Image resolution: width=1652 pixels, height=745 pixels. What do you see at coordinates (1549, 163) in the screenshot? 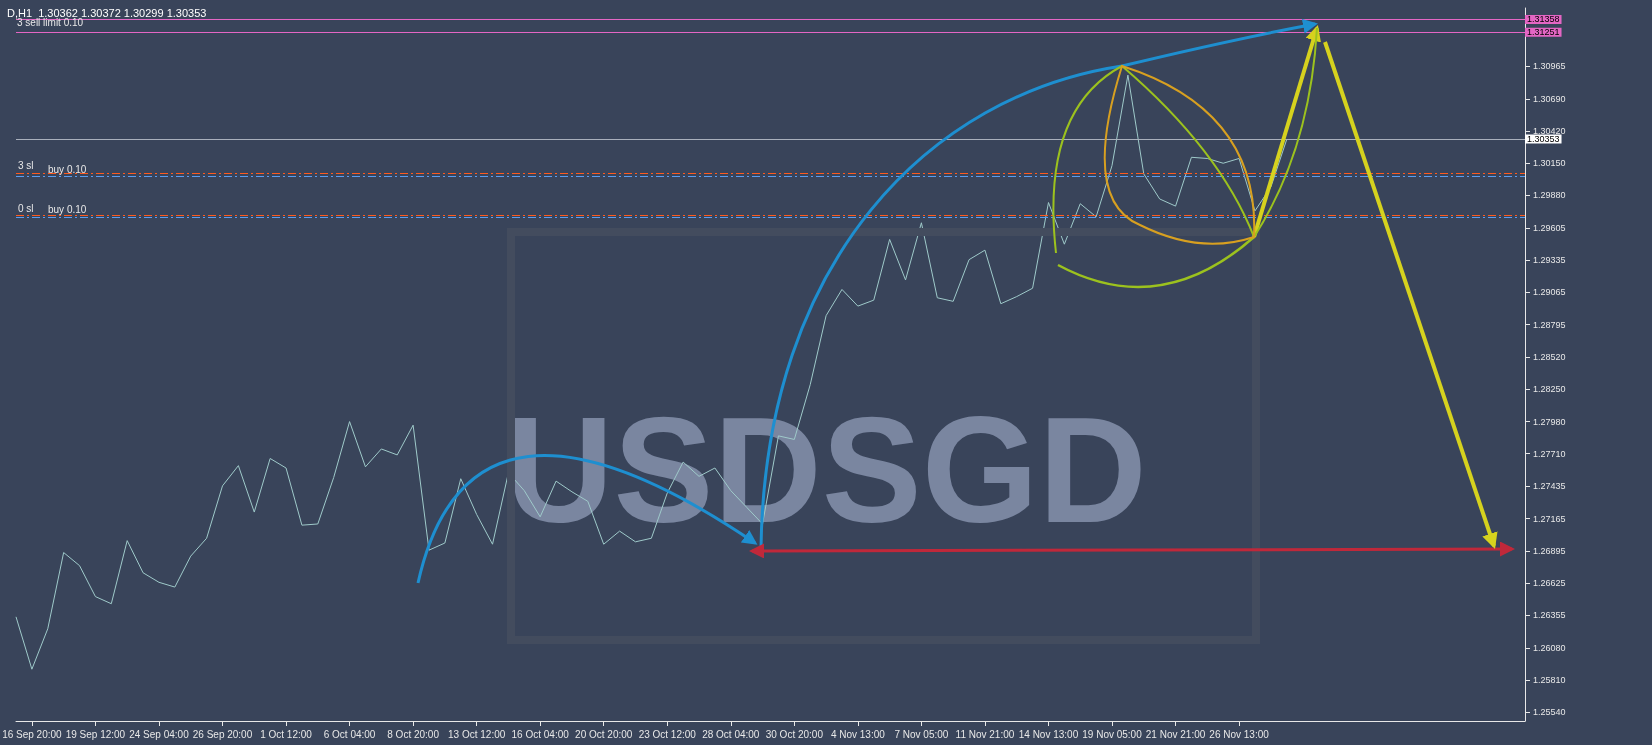
I see `y-tick-label: 1.30150` at bounding box center [1549, 163].